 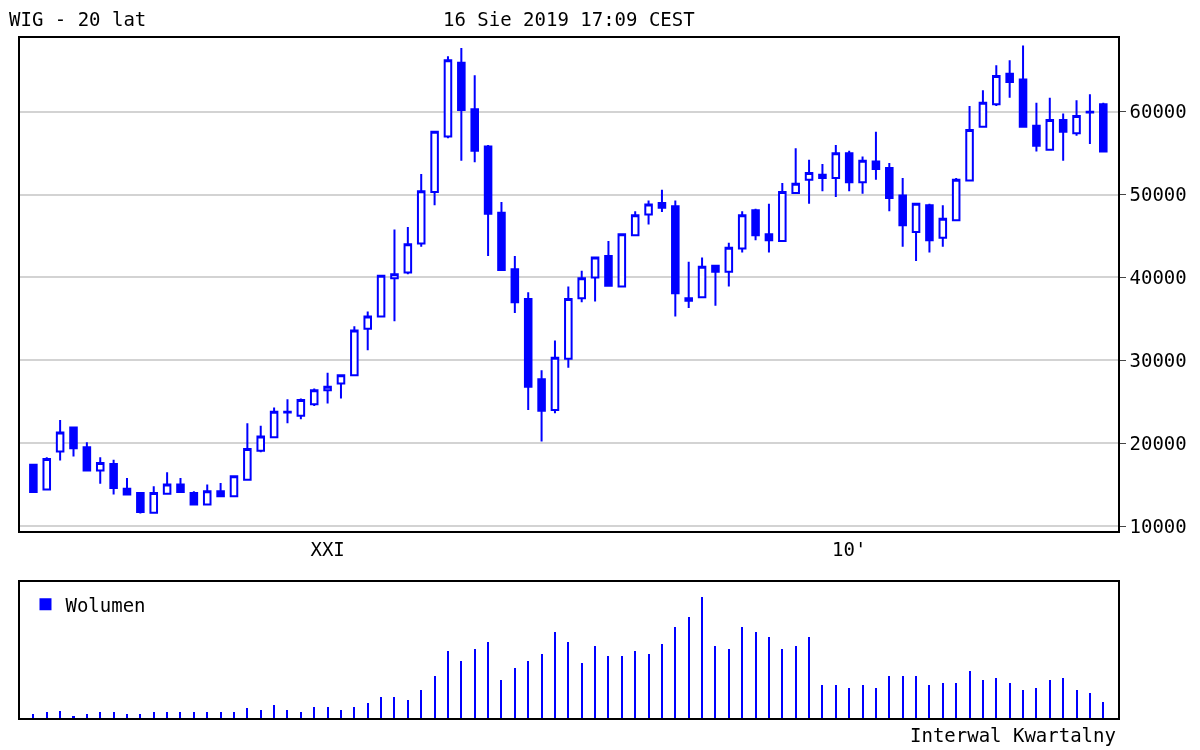 What do you see at coordinates (1158, 277) in the screenshot?
I see `y-tick-label: 40000` at bounding box center [1158, 277].